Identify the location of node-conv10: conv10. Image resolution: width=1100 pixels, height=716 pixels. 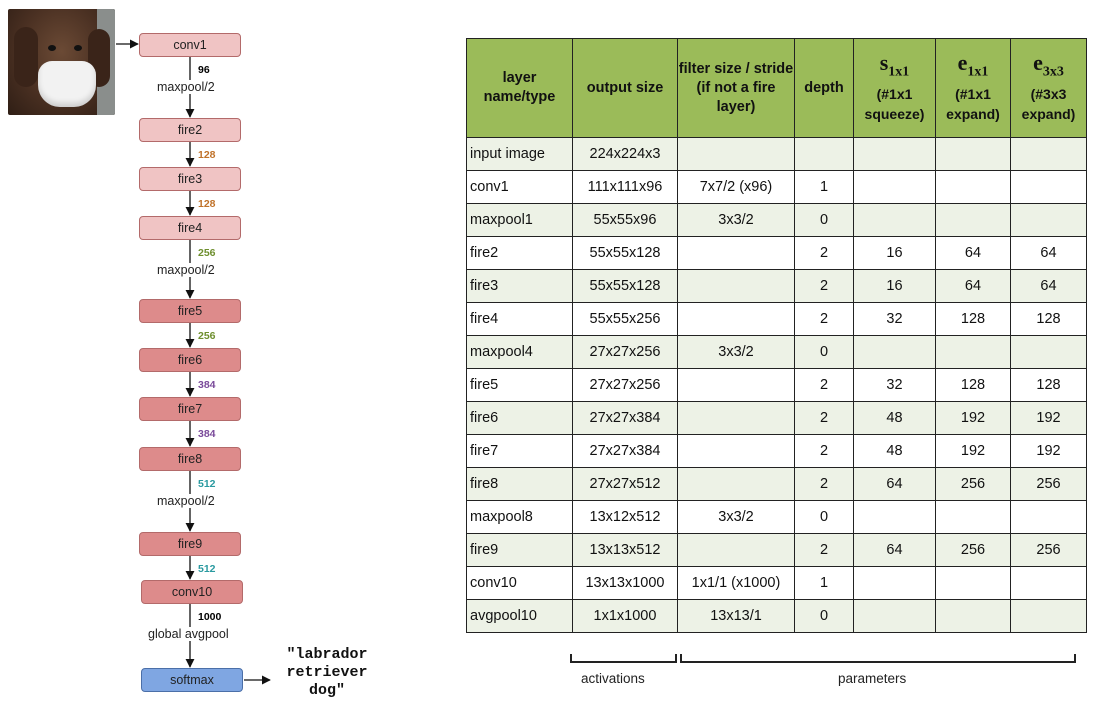
(192, 592).